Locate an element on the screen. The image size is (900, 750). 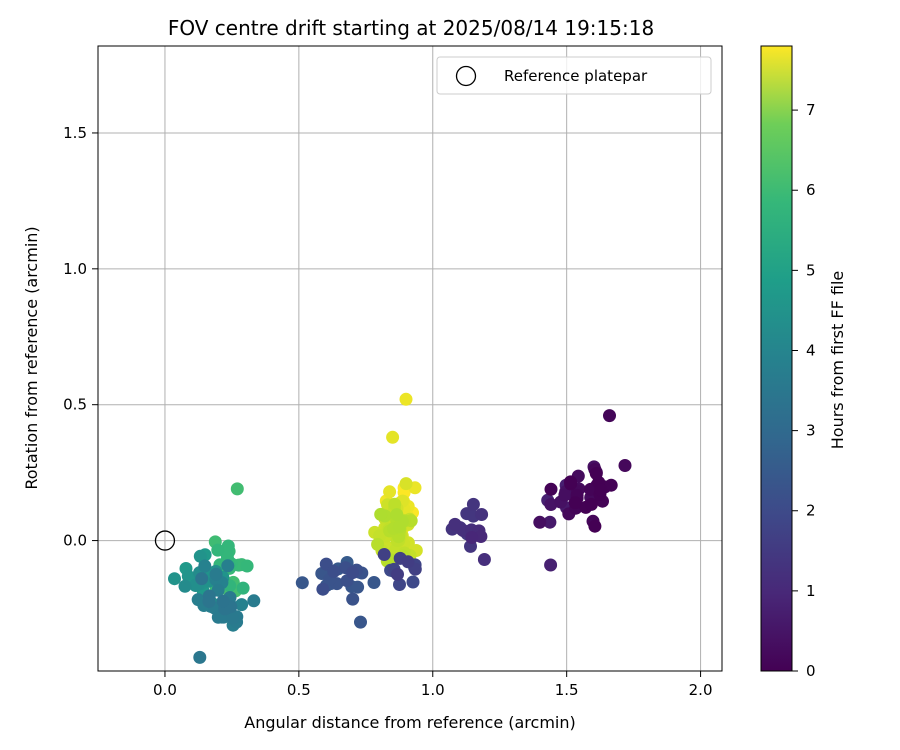
y-tick-label: 1.0 is located at coordinates (75, 269).